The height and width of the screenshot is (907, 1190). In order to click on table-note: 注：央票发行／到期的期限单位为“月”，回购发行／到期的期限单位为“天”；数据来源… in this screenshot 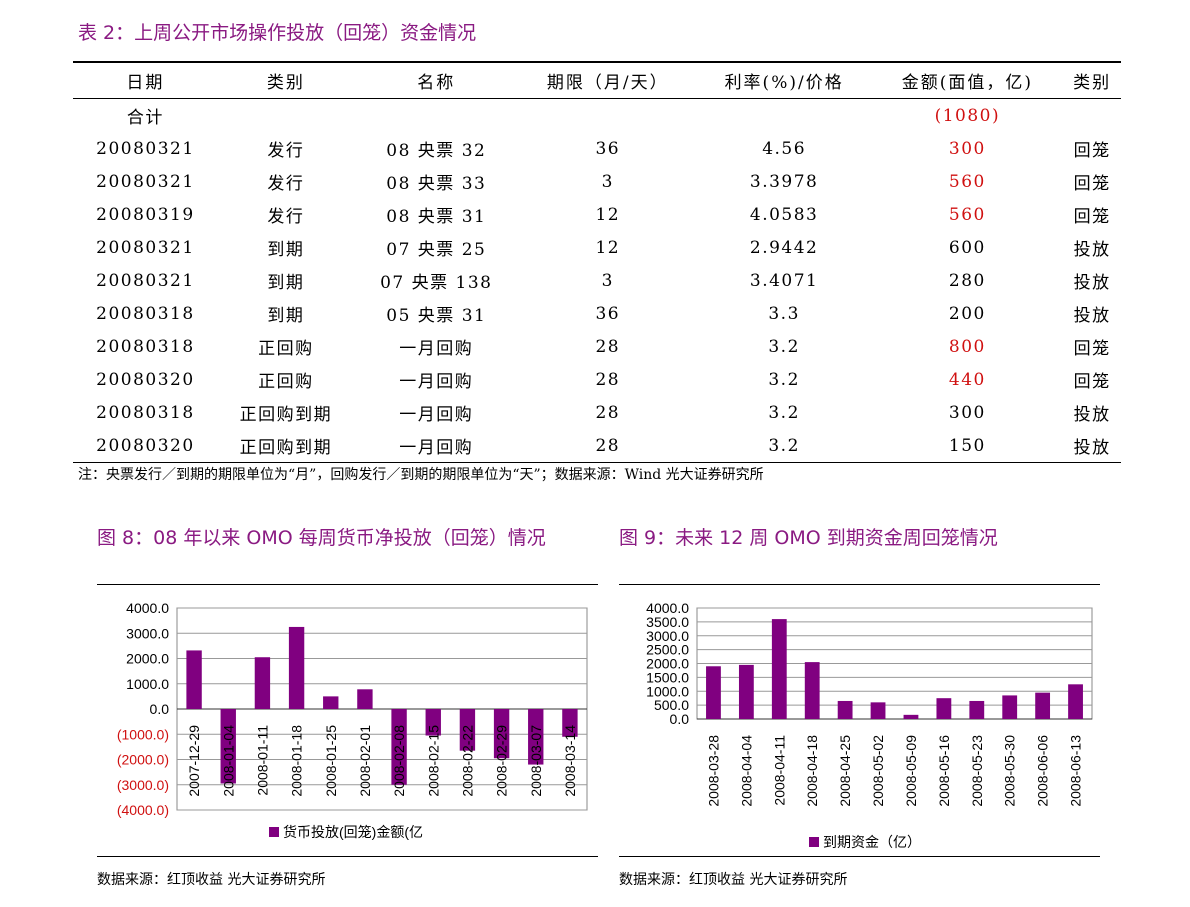, I will do `click(421, 475)`.